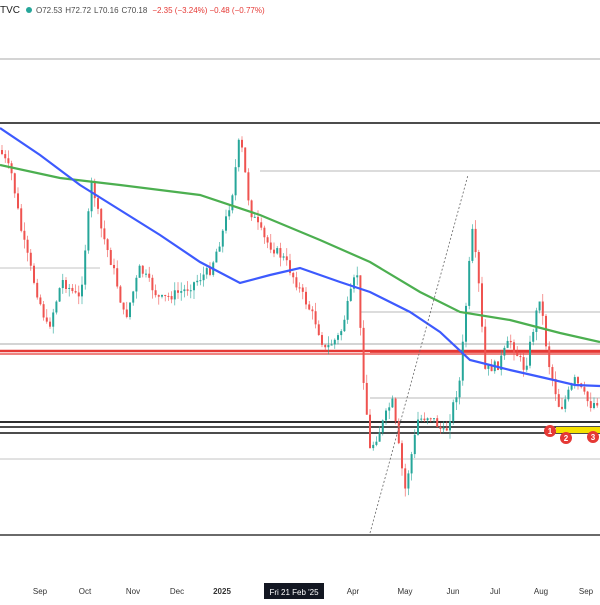 This screenshot has height=605, width=600. I want to click on marker-label: 3, so click(593, 437).